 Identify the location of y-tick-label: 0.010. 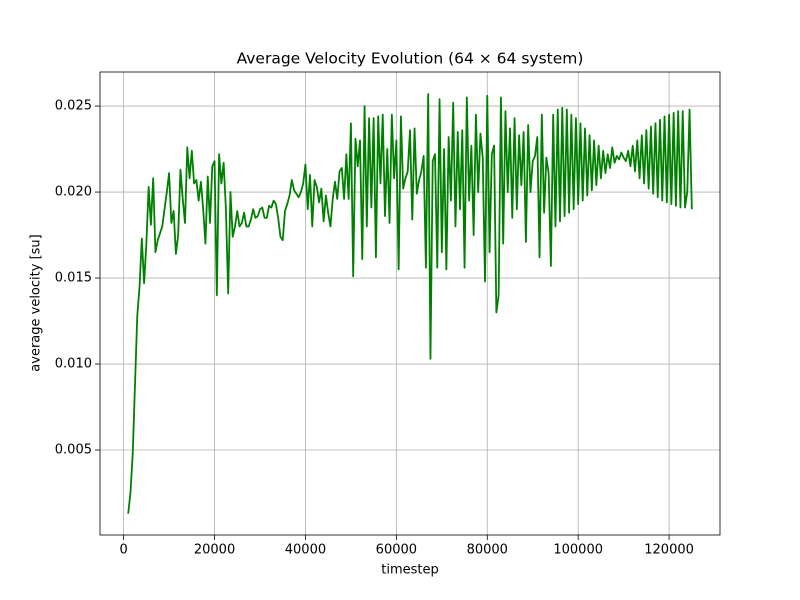
(73, 364).